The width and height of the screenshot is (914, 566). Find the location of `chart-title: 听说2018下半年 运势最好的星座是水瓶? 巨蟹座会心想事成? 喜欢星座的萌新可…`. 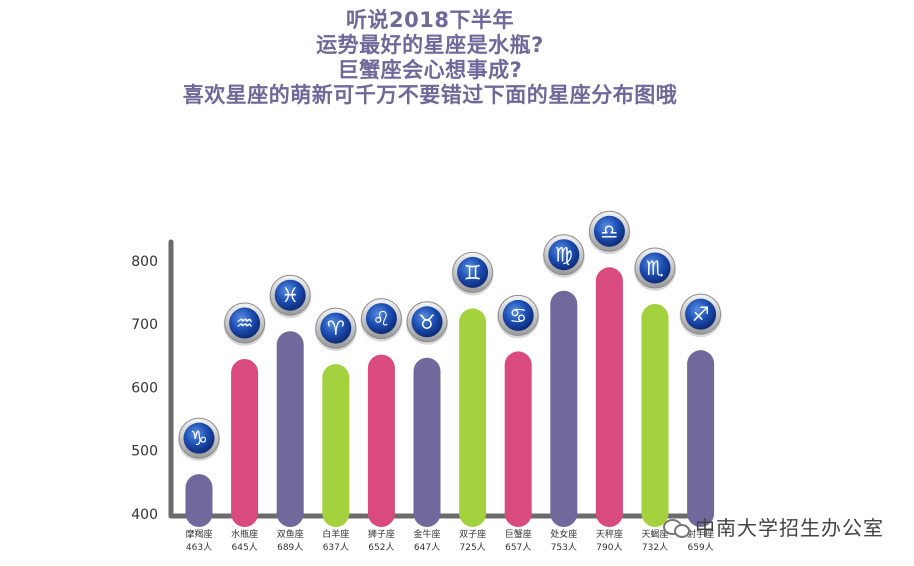

chart-title: 听说2018下半年 运势最好的星座是水瓶? 巨蟹座会心想事成? 喜欢星座的萌新可… is located at coordinates (430, 58).